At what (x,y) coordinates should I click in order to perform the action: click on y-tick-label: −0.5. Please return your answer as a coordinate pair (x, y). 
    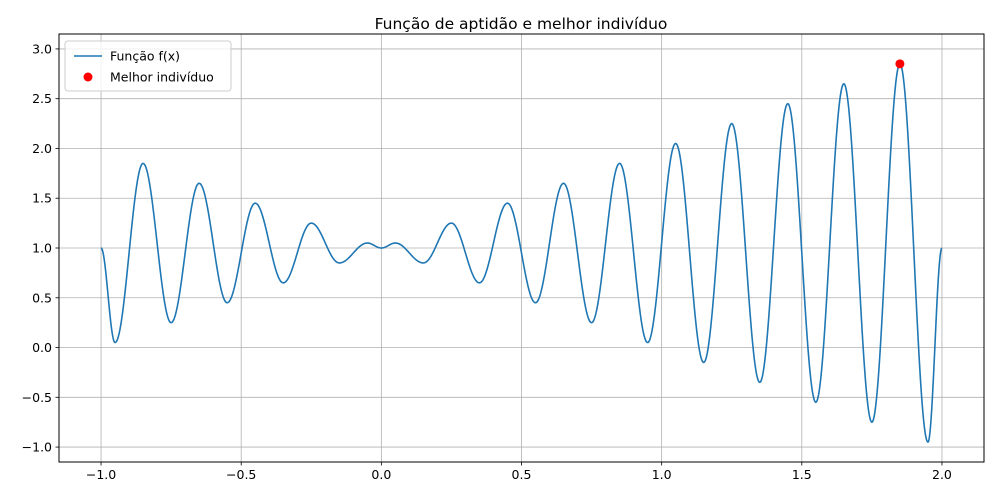
    Looking at the image, I should click on (37, 397).